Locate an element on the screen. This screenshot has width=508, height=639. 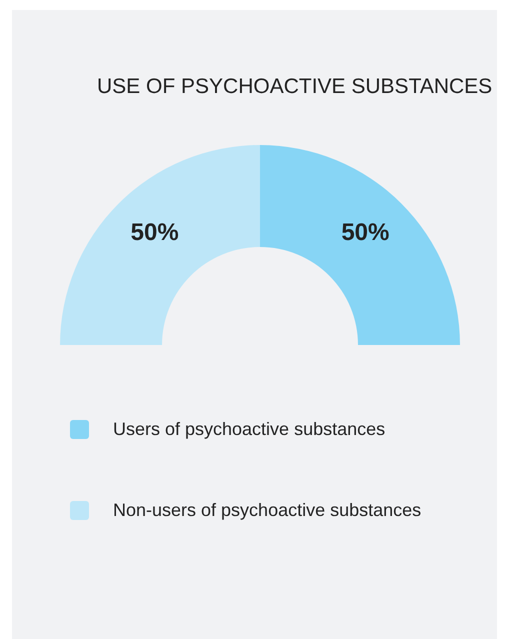
legend-label: Non-users of psychoactive substances is located at coordinates (267, 510).